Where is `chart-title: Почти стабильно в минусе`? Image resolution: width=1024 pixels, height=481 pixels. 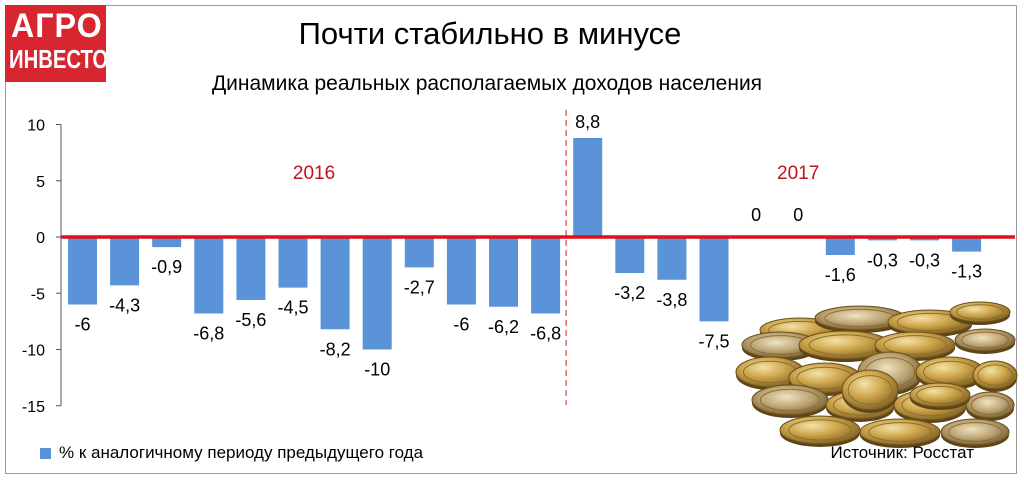
chart-title: Почти стабильно в минусе is located at coordinates (512, 34).